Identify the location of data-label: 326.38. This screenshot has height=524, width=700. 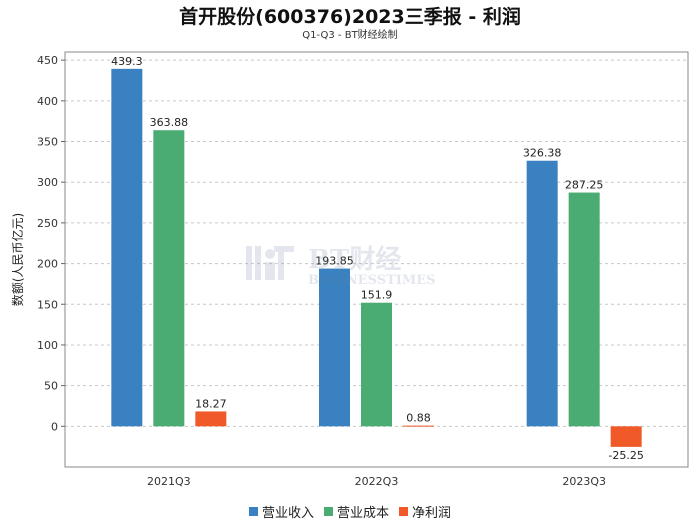
(542, 153).